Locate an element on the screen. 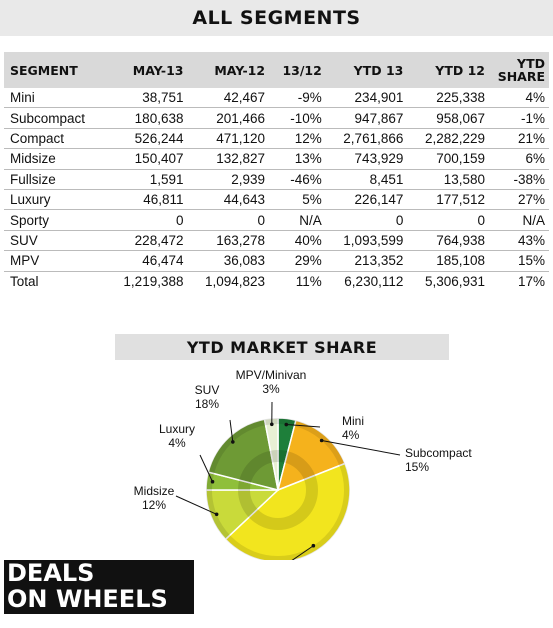 The width and height of the screenshot is (553, 628). segment-name: Mini is located at coordinates (55, 98).